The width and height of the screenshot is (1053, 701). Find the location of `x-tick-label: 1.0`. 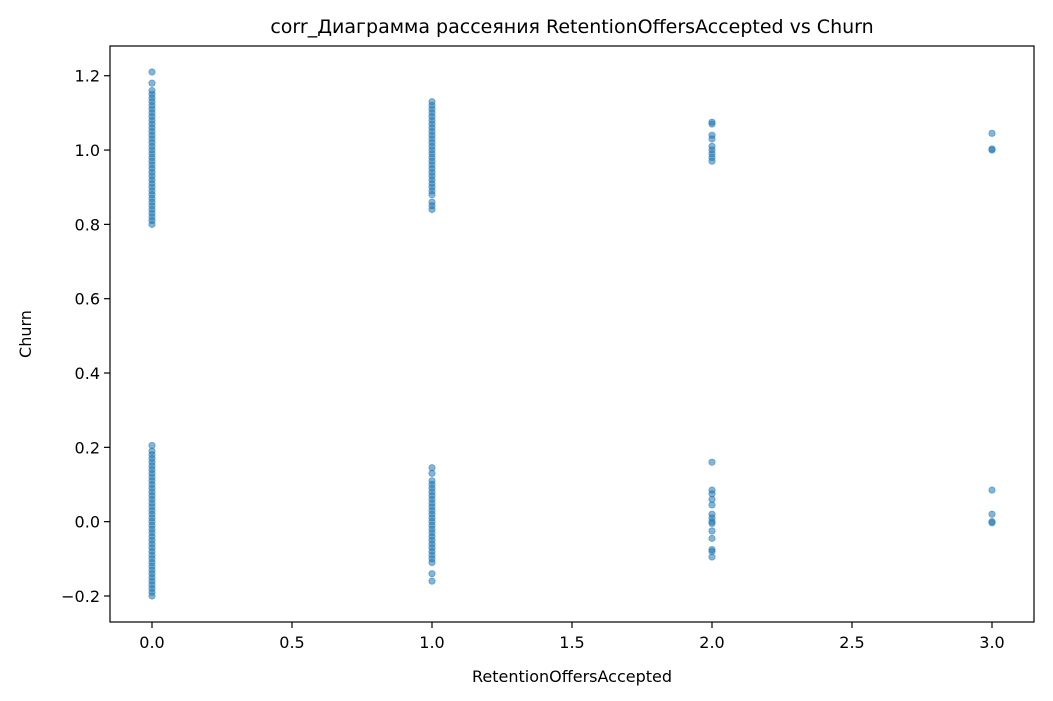

x-tick-label: 1.0 is located at coordinates (431, 642).